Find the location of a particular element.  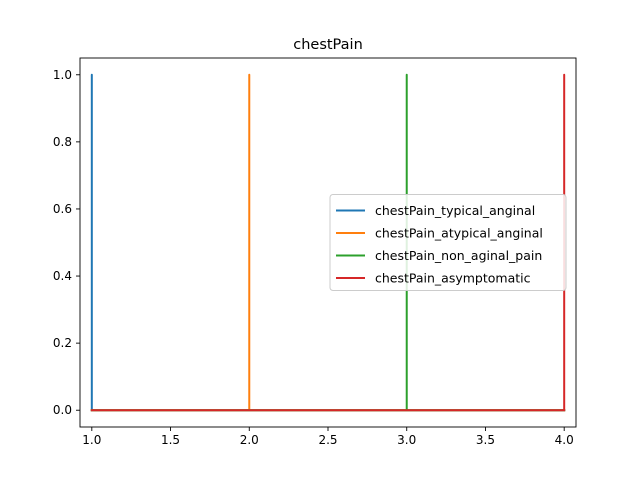

x-tick-label: 3.5 is located at coordinates (485, 440).